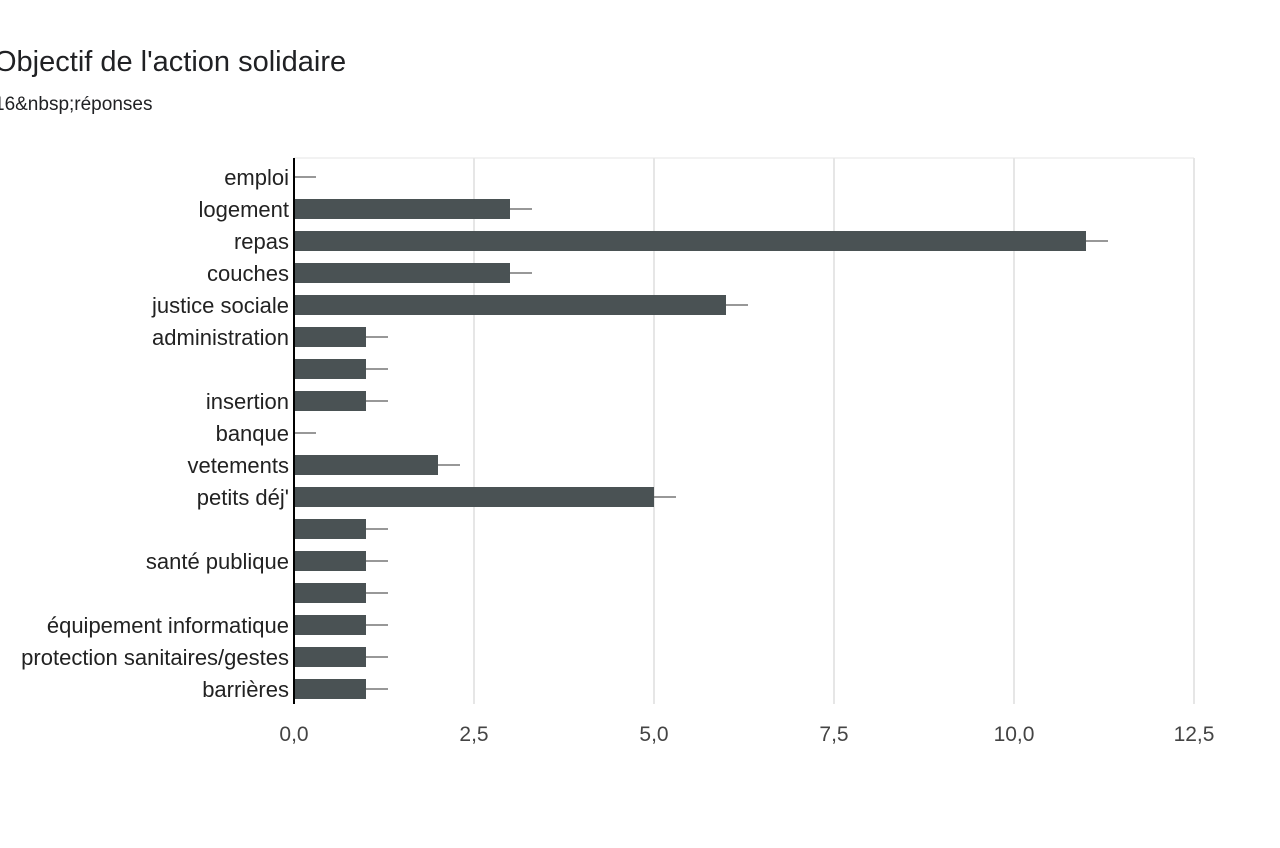 The image size is (1280, 848). Describe the element at coordinates (261, 241) in the screenshot. I see `category-label: repas` at that location.